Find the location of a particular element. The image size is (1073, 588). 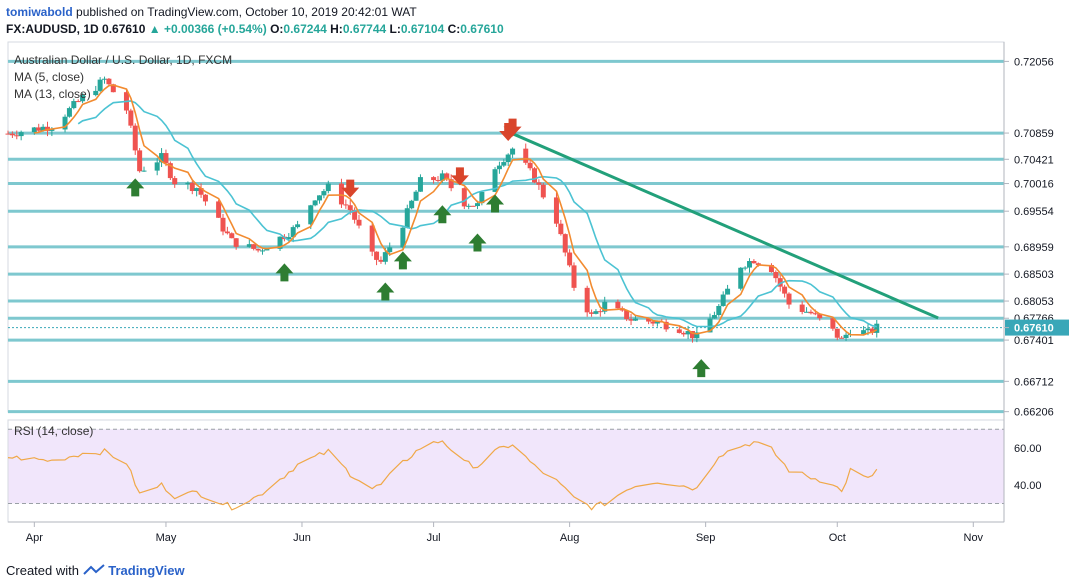

time-axis-label: Nov is located at coordinates (974, 538).